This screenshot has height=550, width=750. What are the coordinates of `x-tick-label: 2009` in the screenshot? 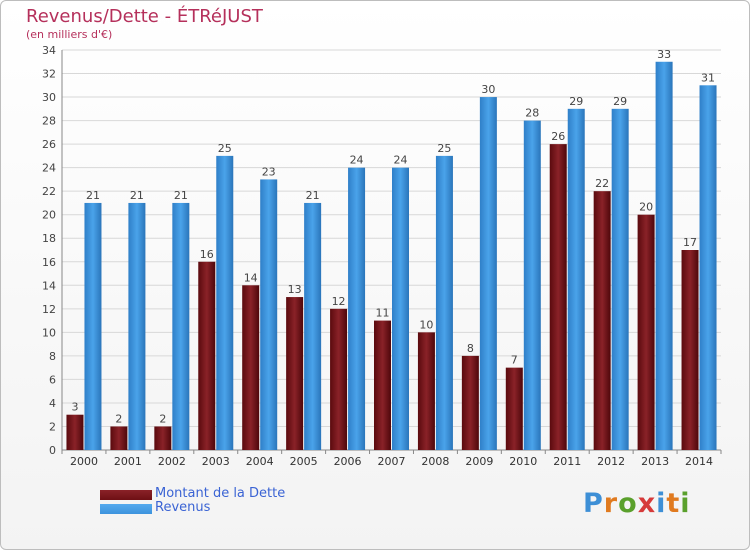 It's located at (479, 461).